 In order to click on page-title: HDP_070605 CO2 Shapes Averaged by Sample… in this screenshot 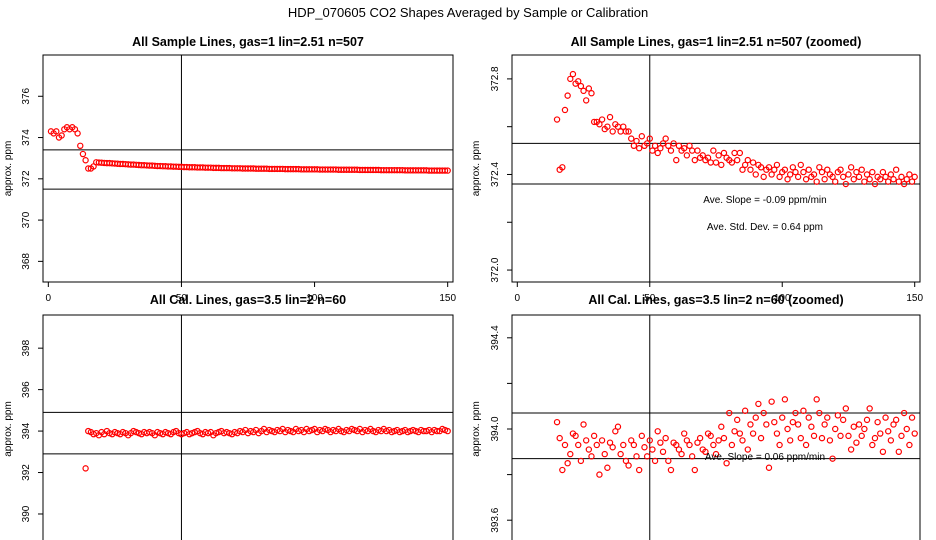, I will do `click(468, 12)`.